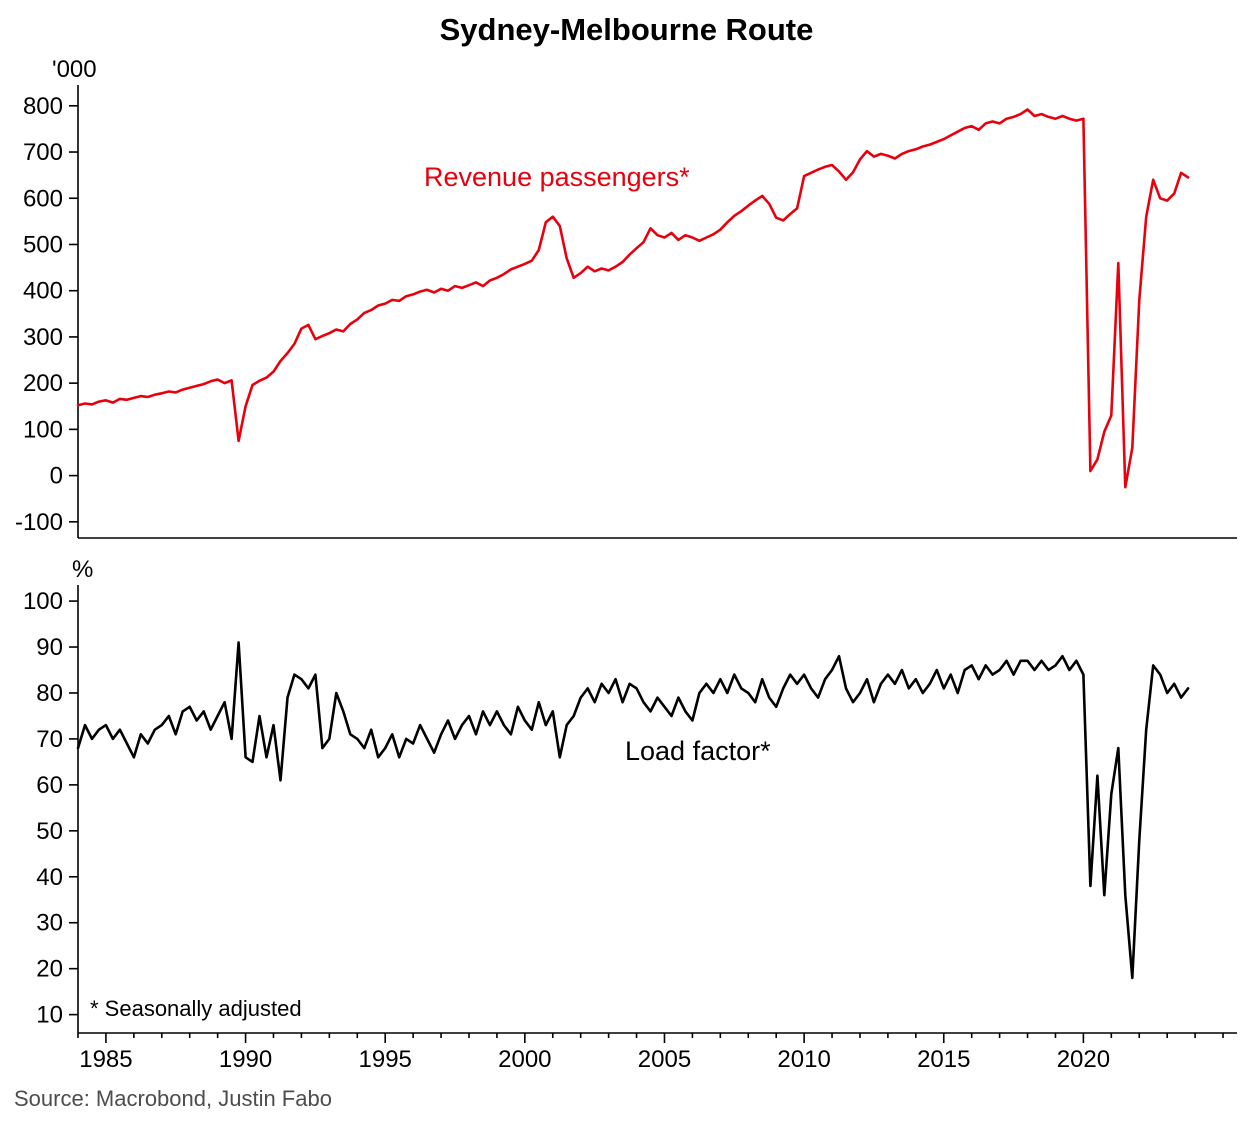  Describe the element at coordinates (43, 291) in the screenshot. I see `y-tick-label: 400` at that location.